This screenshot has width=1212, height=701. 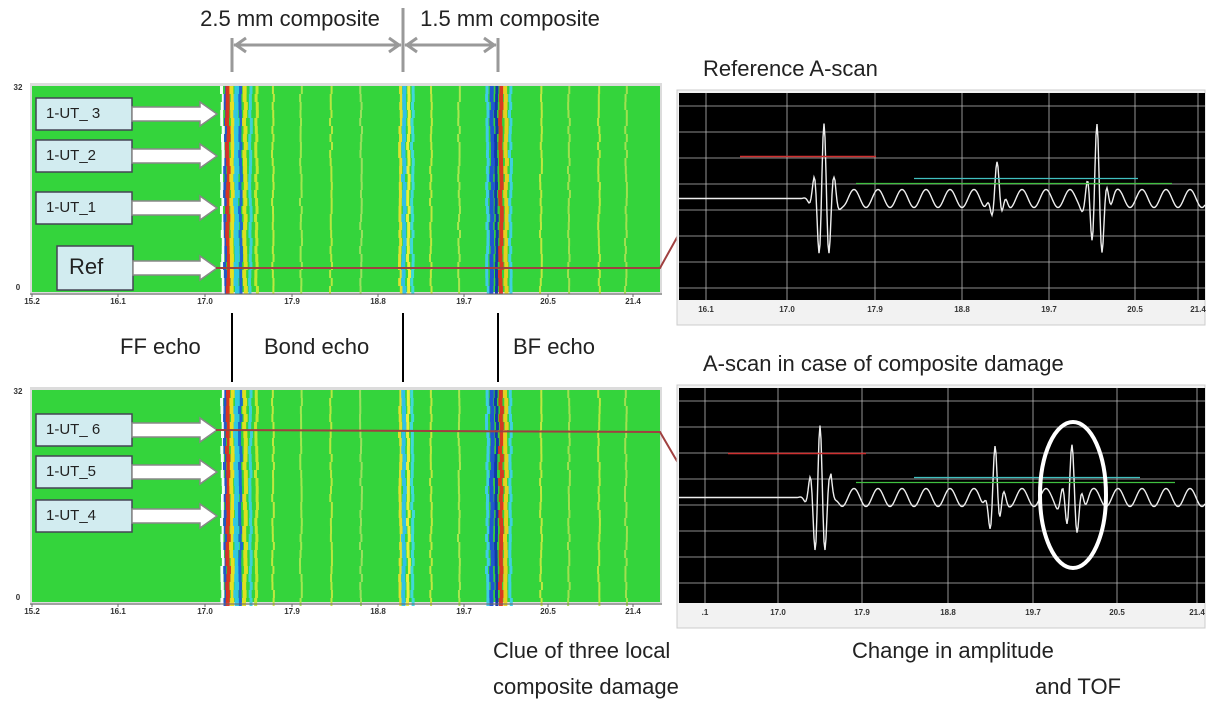 What do you see at coordinates (71, 207) in the screenshot?
I see `probe-label: 1-UT_1` at bounding box center [71, 207].